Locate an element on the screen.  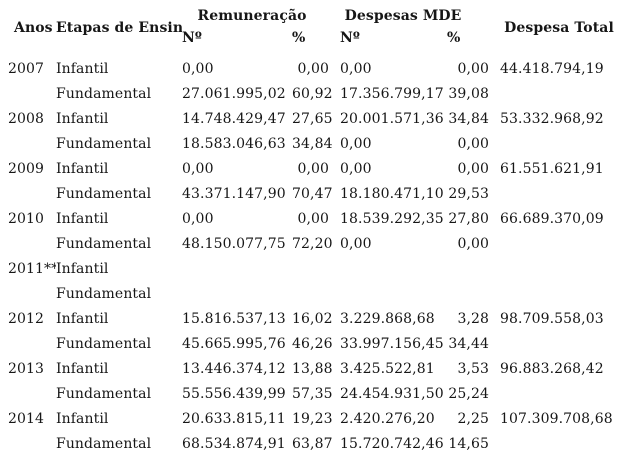
table-row: 2011** Infantil is located at coordinates (313, 268).